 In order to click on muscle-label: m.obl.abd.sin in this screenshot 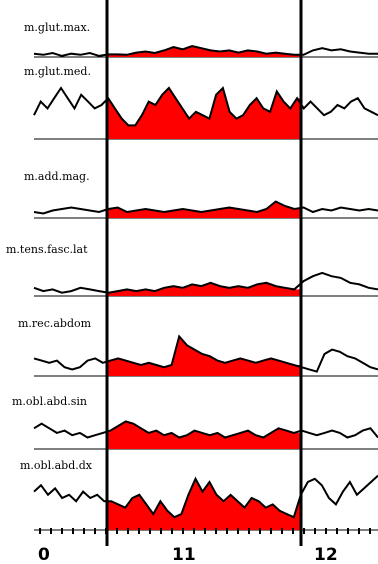, I will do `click(49, 401)`.